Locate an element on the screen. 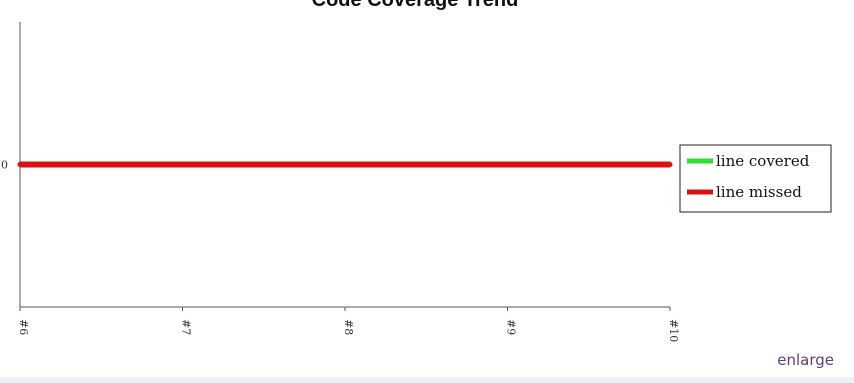 The height and width of the screenshot is (383, 854). y-tick-label: 0 is located at coordinates (4, 165).